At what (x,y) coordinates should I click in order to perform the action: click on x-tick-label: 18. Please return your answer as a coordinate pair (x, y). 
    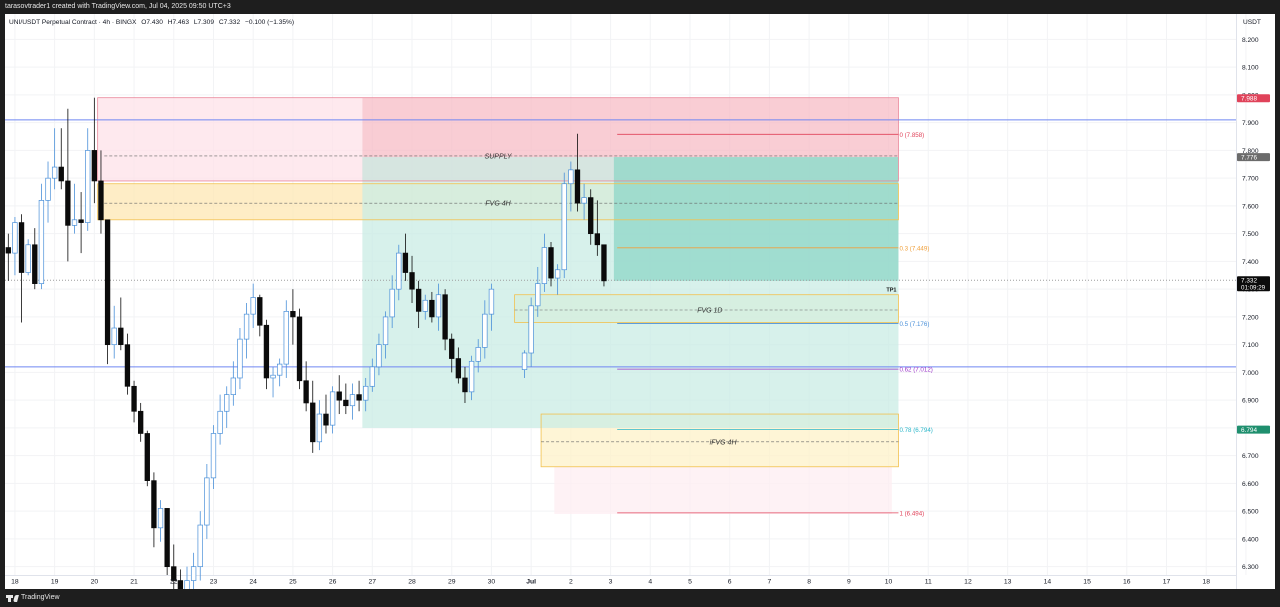
    Looking at the image, I should click on (1206, 582).